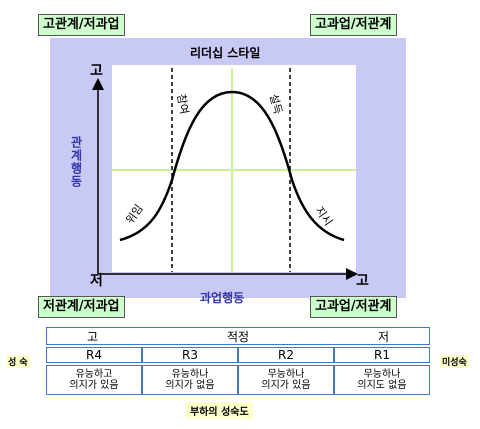 This screenshot has height=429, width=480. I want to click on x-axis-high: 고, so click(362, 281).